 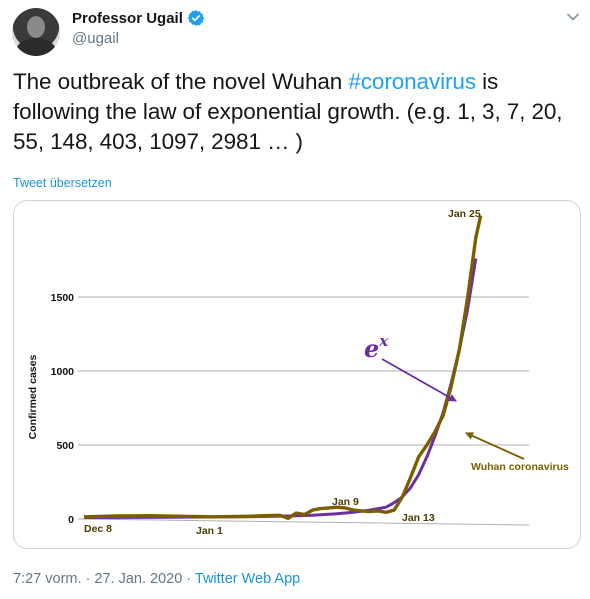 I want to click on author-name-row: Professor Ugail, so click(x=138, y=18).